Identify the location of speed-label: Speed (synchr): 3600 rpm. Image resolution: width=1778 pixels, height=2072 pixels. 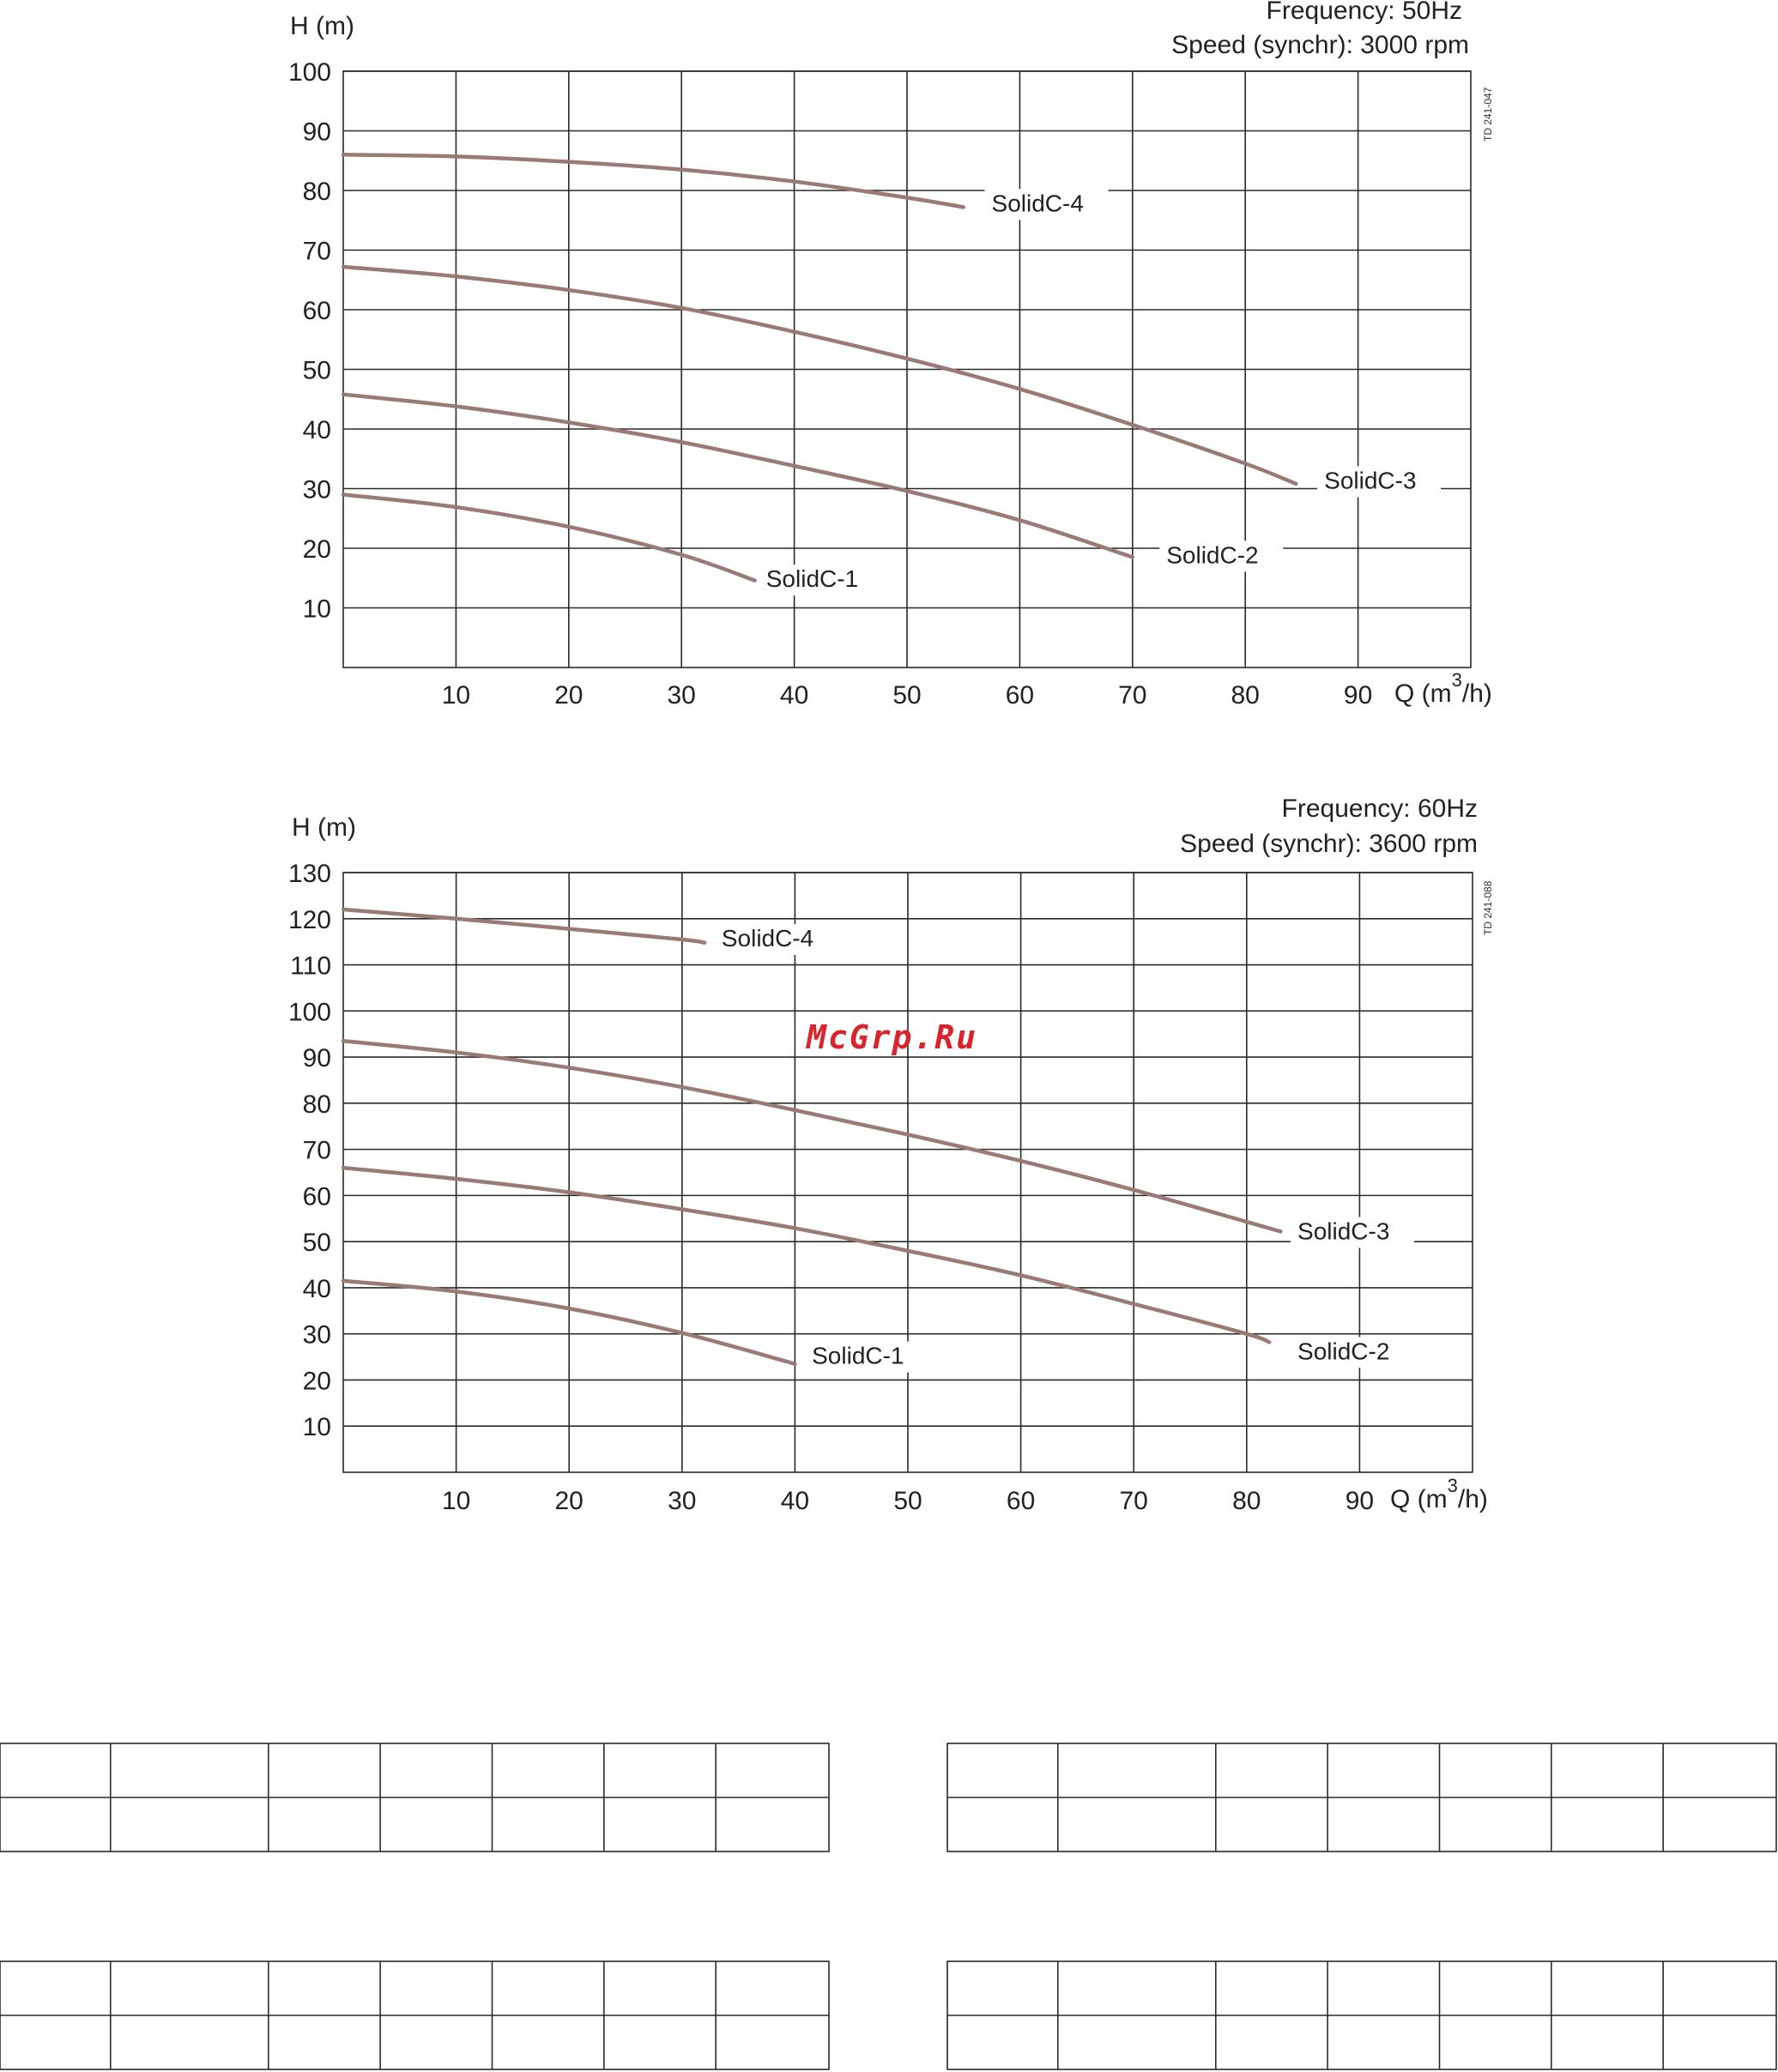
(1329, 844).